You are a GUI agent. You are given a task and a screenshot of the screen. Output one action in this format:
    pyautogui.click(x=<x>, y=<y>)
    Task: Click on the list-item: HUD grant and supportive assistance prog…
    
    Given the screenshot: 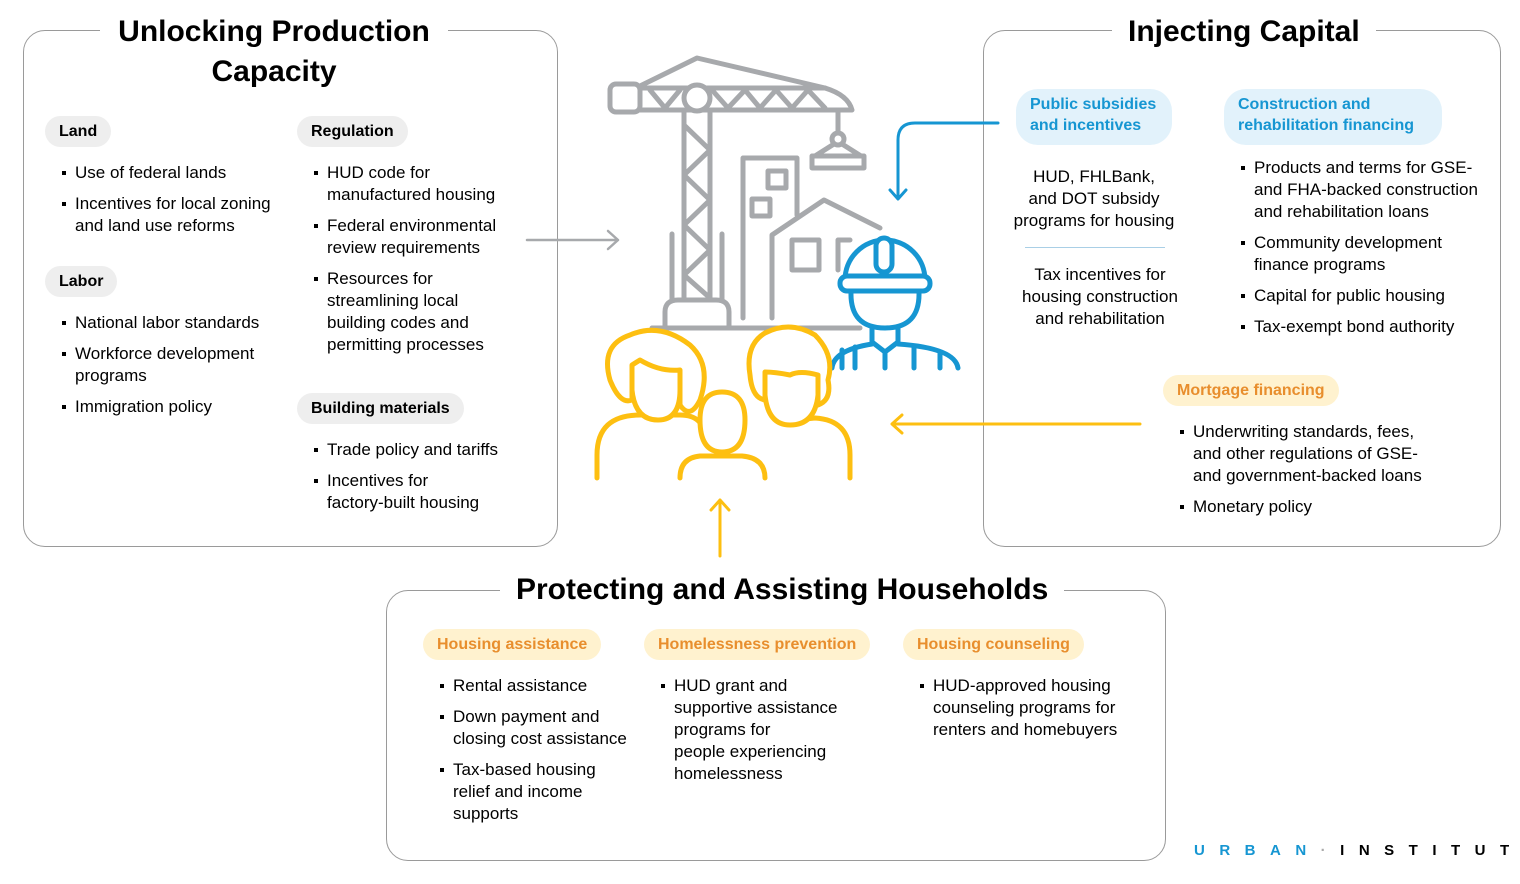 What is the action you would take?
    pyautogui.click(x=749, y=730)
    